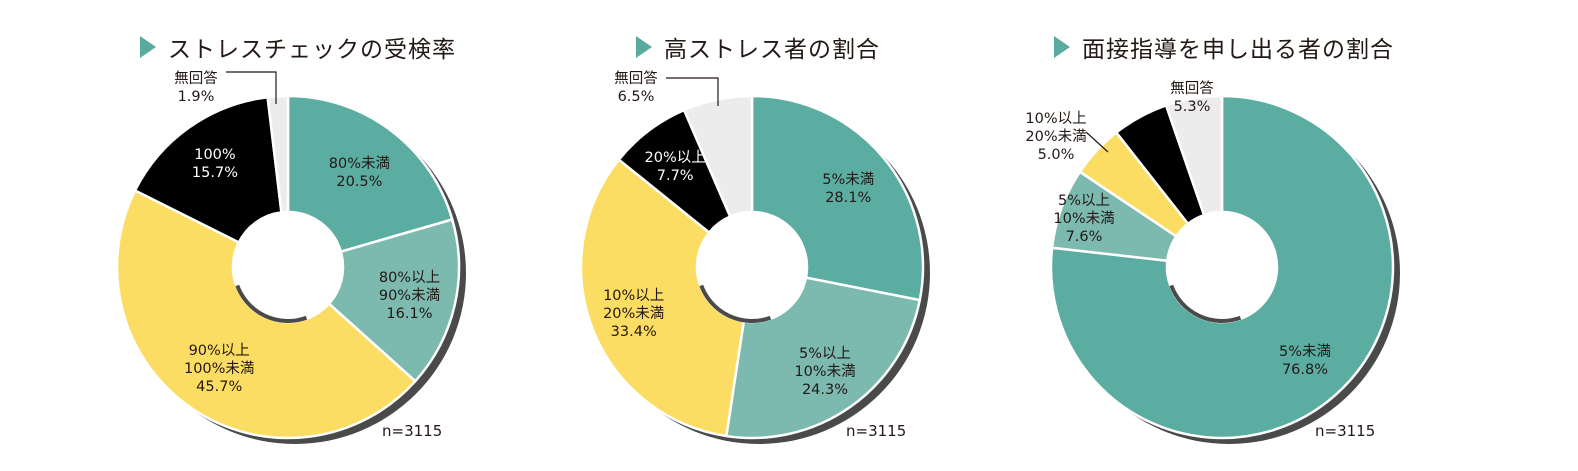  I want to click on slice-value-label: 28.1%, so click(848, 198).